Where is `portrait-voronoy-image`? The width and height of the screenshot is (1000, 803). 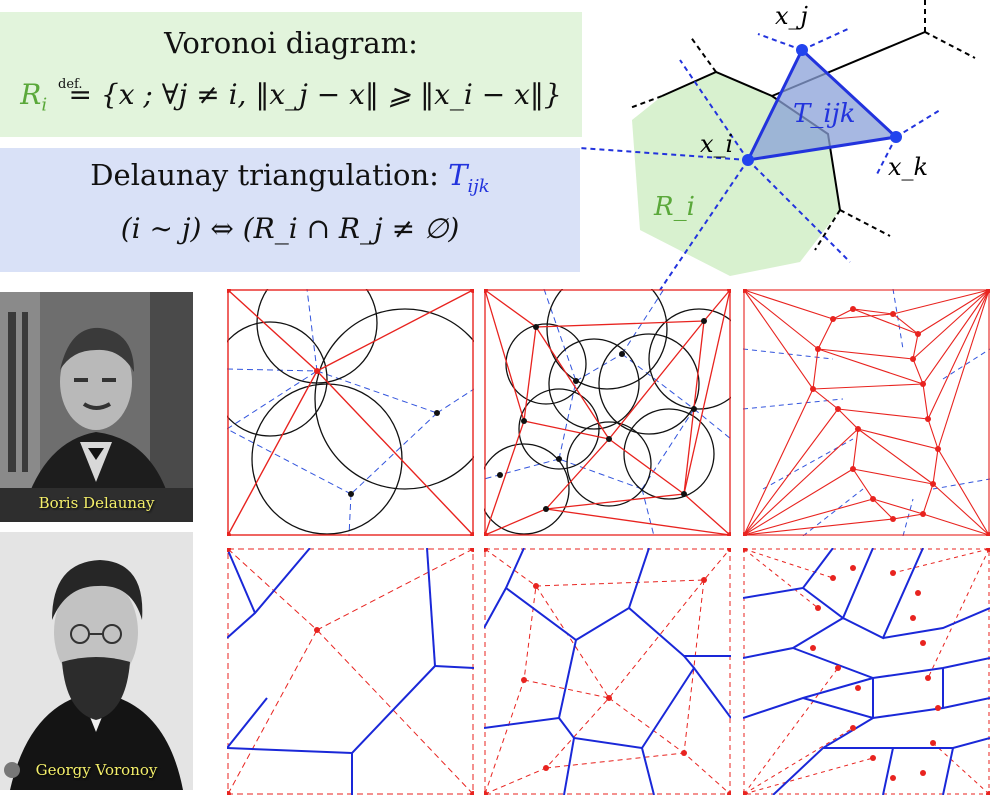
portrait-voronoy-image is located at coordinates (96, 661).